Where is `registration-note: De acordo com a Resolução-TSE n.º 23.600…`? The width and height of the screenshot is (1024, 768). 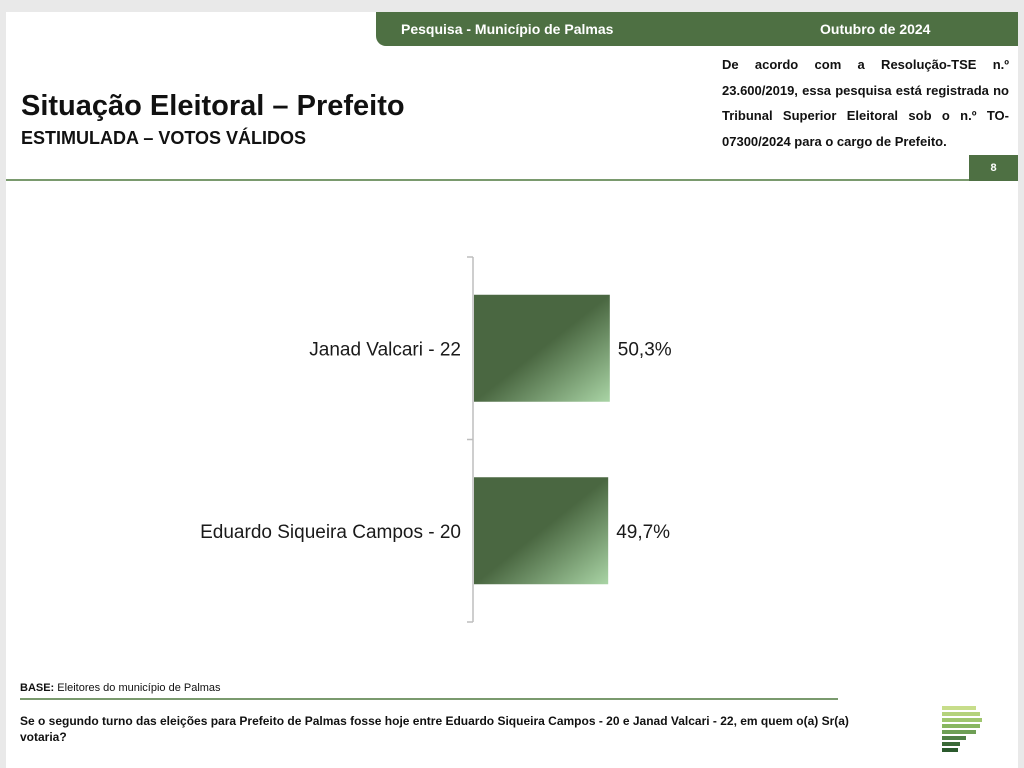 registration-note: De acordo com a Resolução-TSE n.º 23.600… is located at coordinates (865, 103).